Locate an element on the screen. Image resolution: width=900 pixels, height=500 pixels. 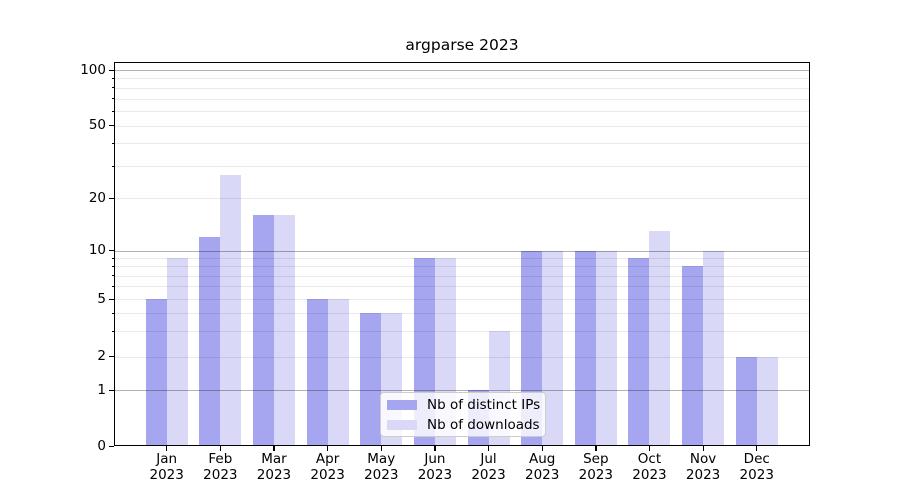
legend-item-distinct-ips: Nb of distinct IPs is located at coordinates (463, 406).